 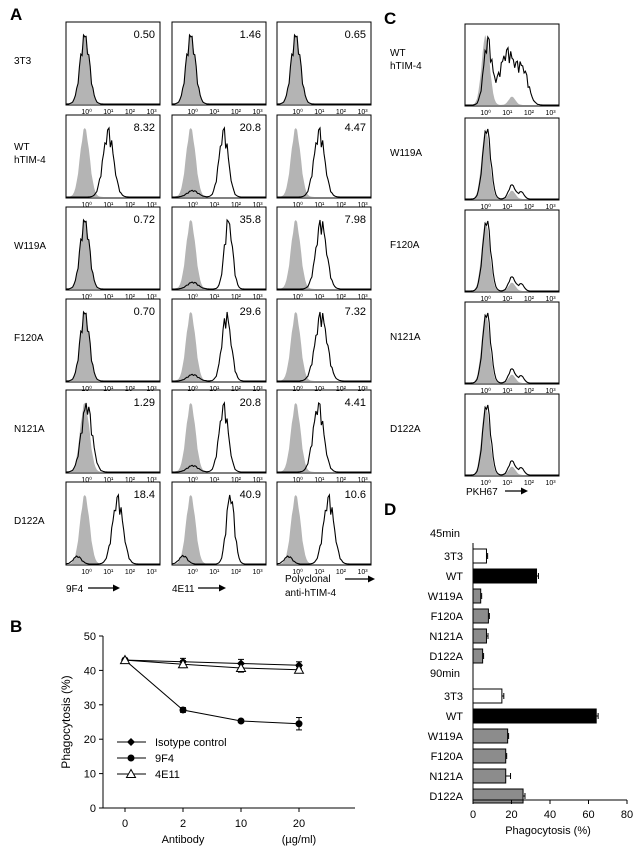 What do you see at coordinates (16, 626) in the screenshot?
I see `panel-label-b: B` at bounding box center [16, 626].